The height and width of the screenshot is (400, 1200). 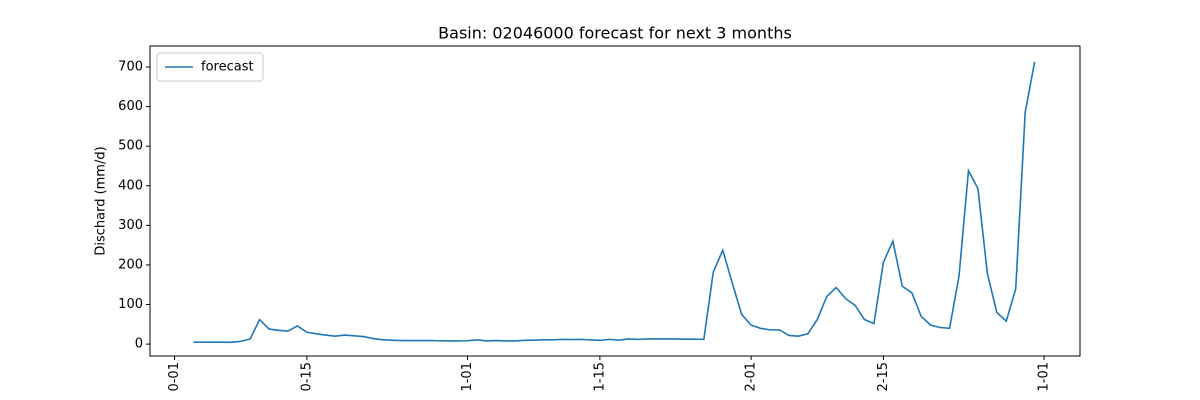 What do you see at coordinates (227, 67) in the screenshot?
I see `legend-label: forecast` at bounding box center [227, 67].